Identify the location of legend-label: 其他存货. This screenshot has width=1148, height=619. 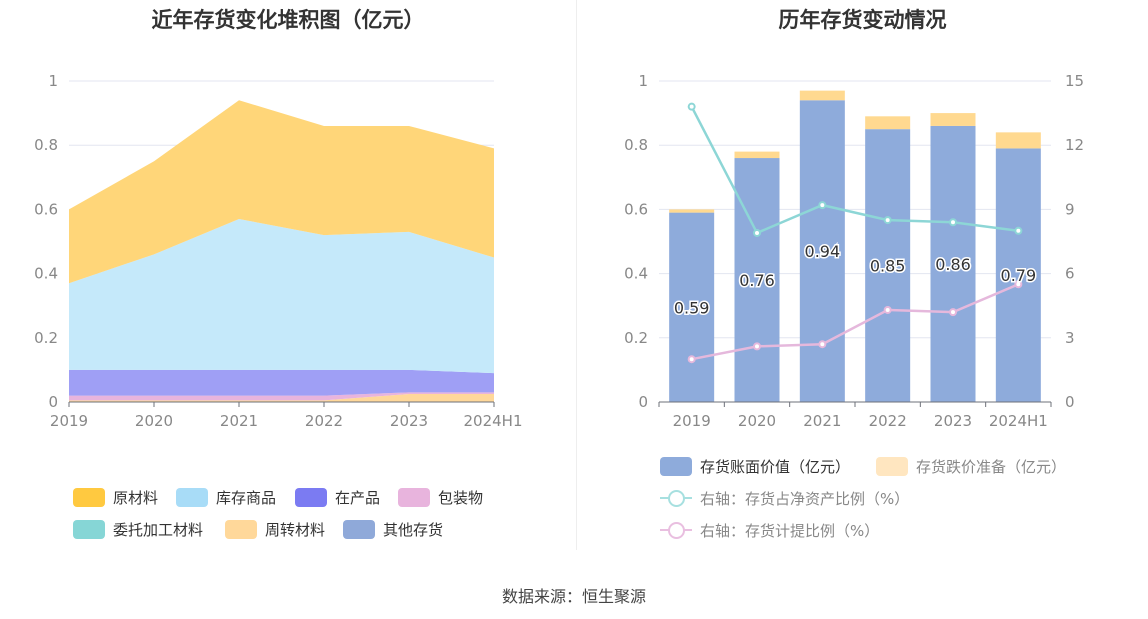
(413, 530).